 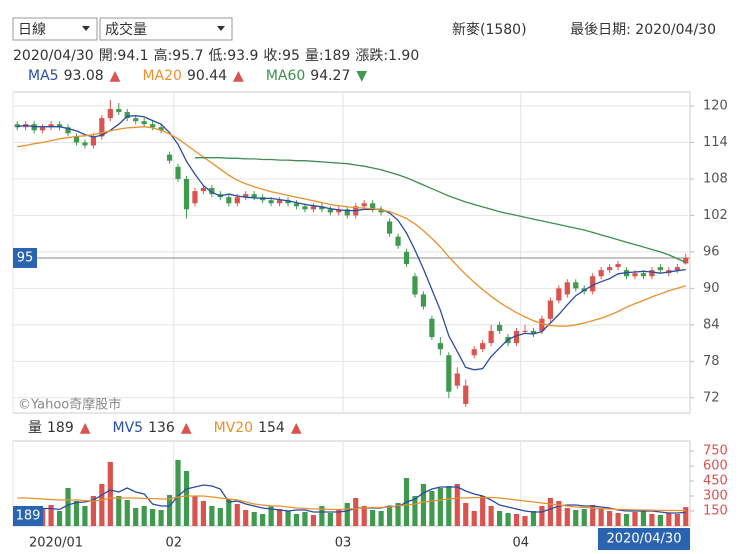 What do you see at coordinates (28, 516) in the screenshot?
I see `last-volume-box` at bounding box center [28, 516].